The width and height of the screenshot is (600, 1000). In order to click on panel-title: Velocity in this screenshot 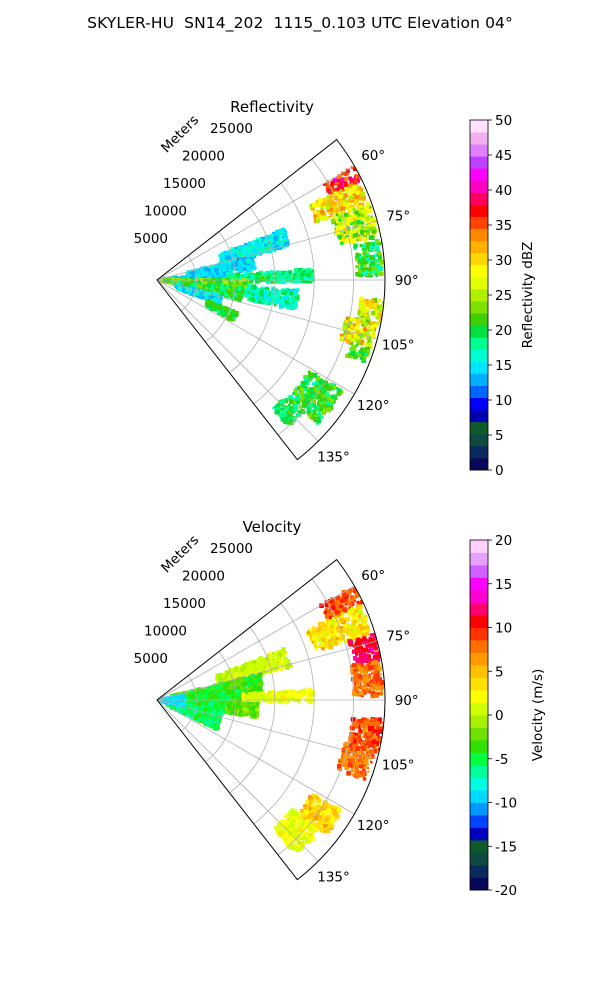, I will do `click(272, 527)`.